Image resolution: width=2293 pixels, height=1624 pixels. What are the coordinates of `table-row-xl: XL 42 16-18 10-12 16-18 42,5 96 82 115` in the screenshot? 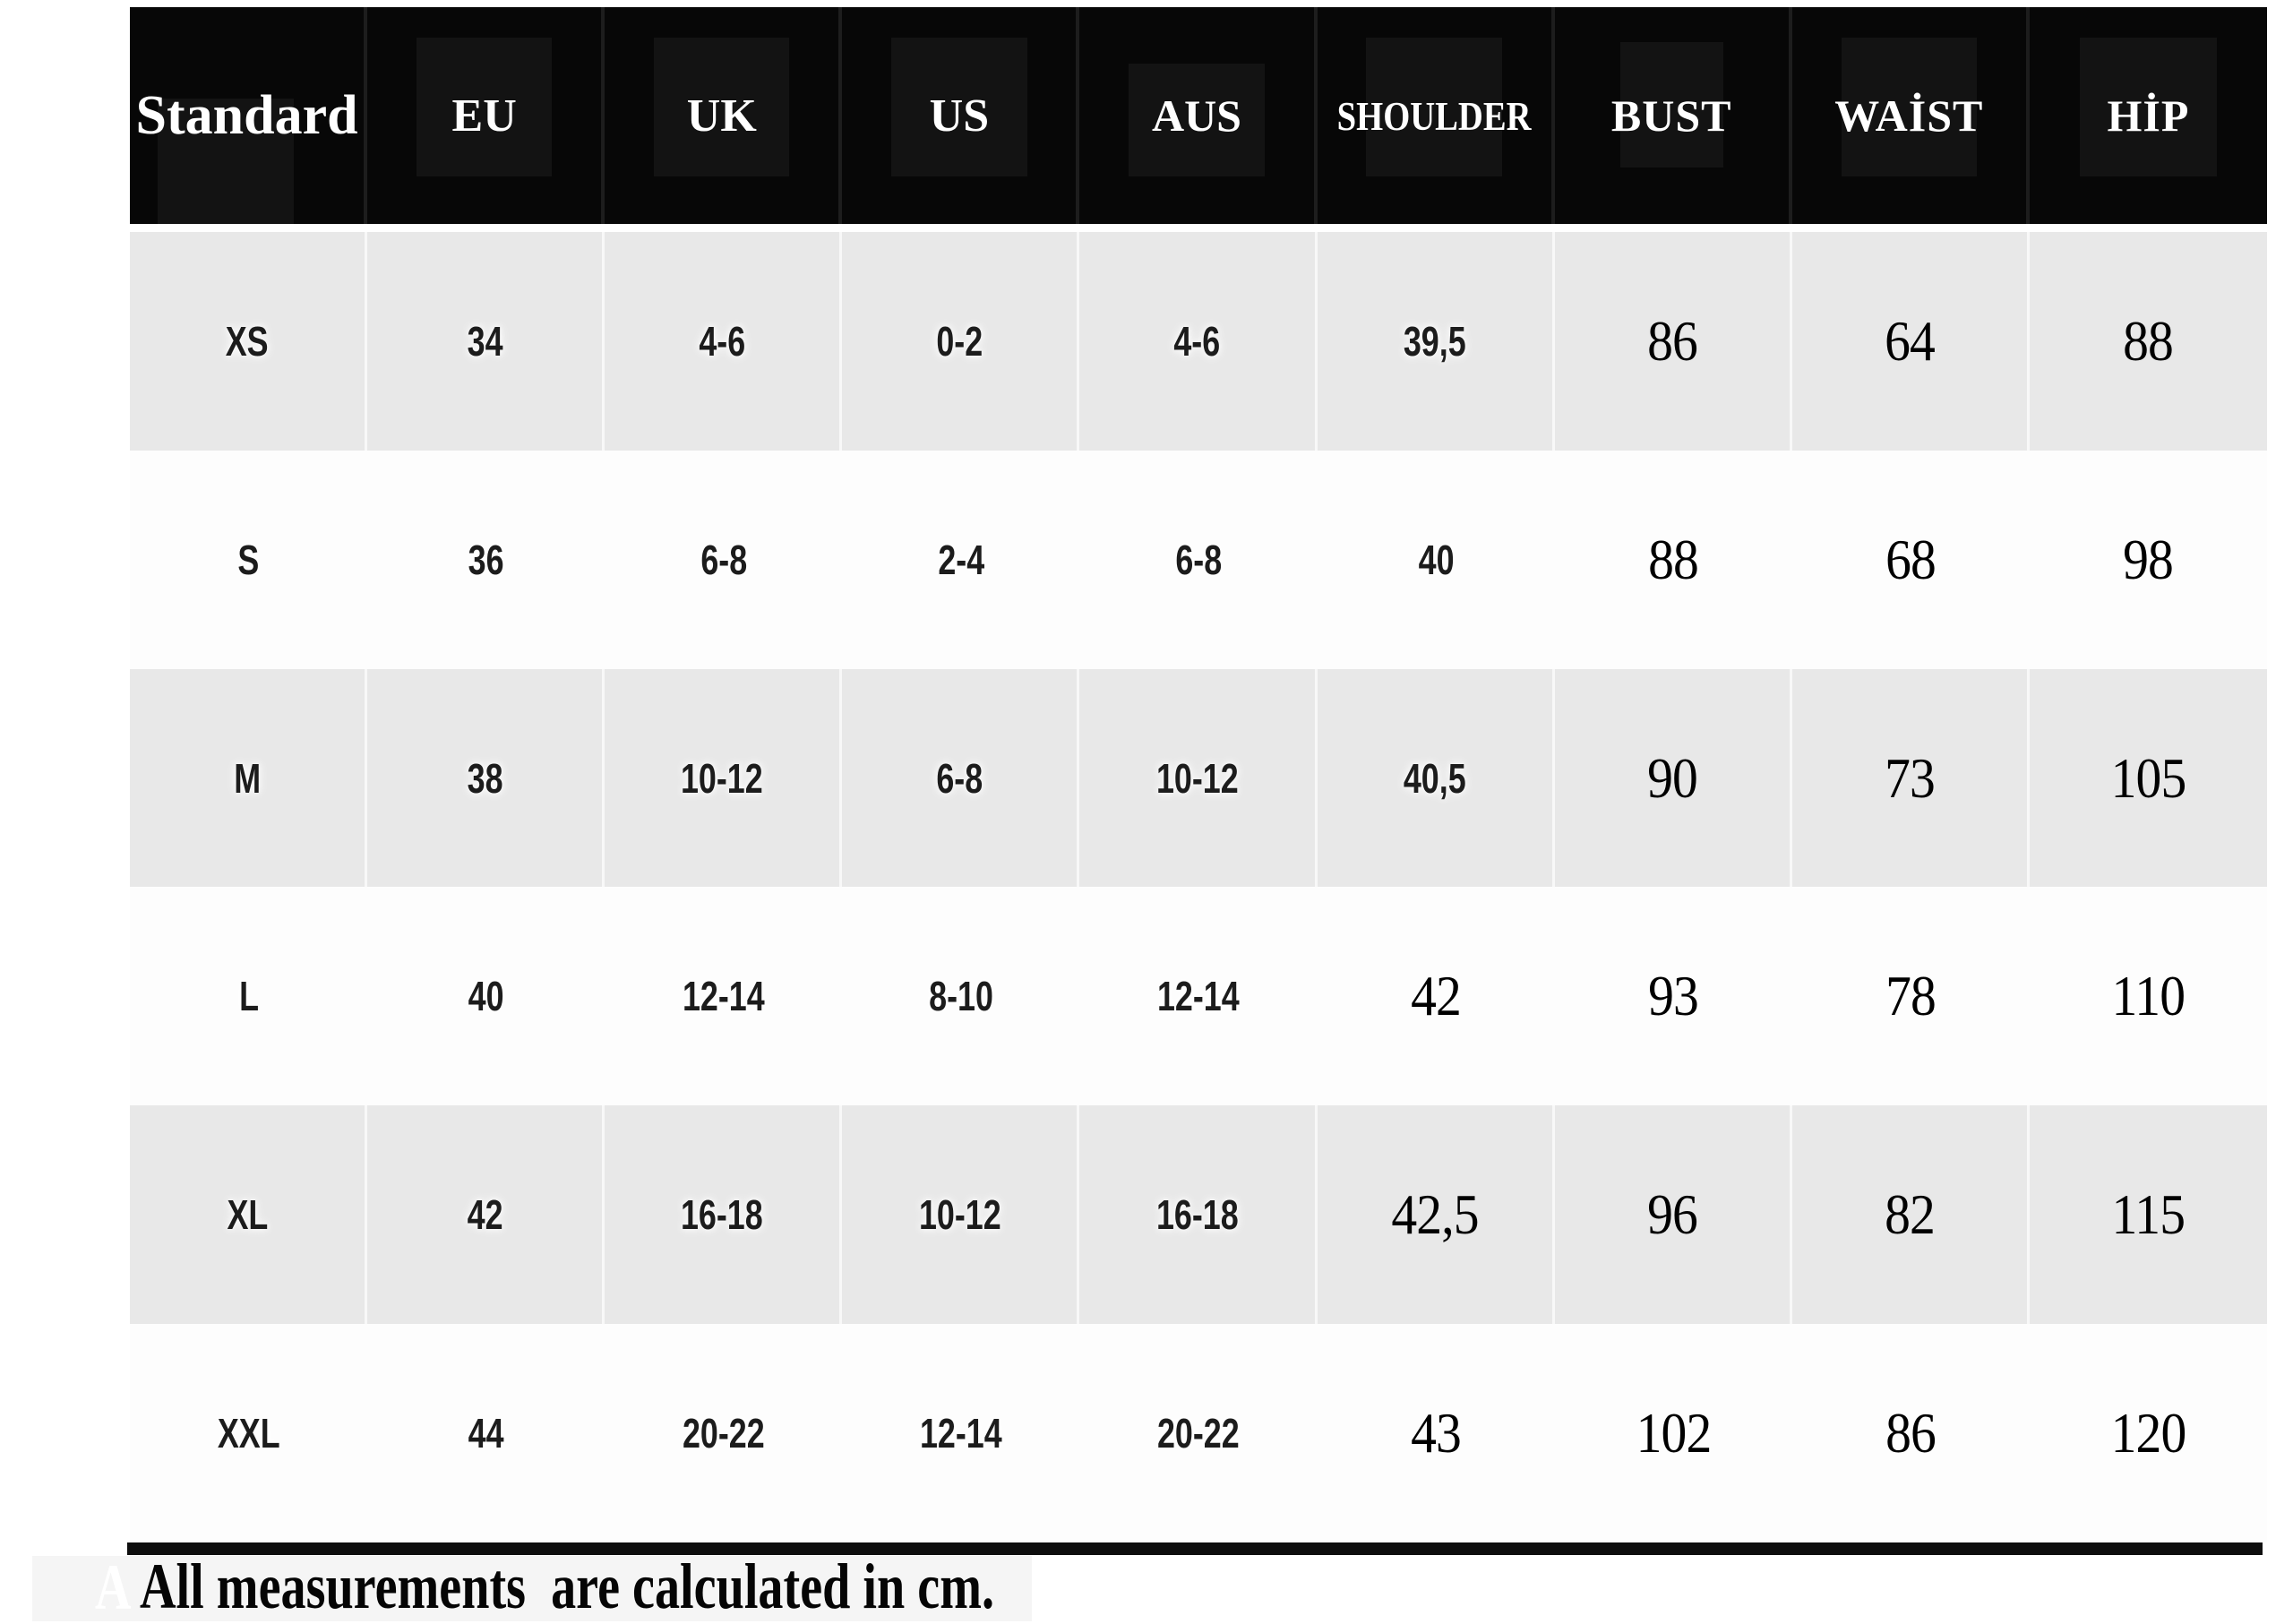 It's located at (1198, 1215).